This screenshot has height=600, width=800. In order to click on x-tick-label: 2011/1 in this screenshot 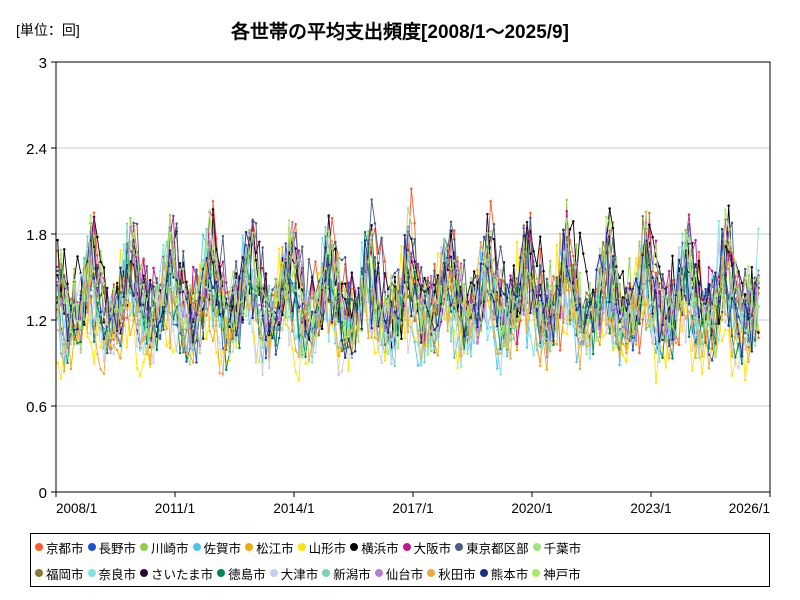, I will do `click(175, 508)`.